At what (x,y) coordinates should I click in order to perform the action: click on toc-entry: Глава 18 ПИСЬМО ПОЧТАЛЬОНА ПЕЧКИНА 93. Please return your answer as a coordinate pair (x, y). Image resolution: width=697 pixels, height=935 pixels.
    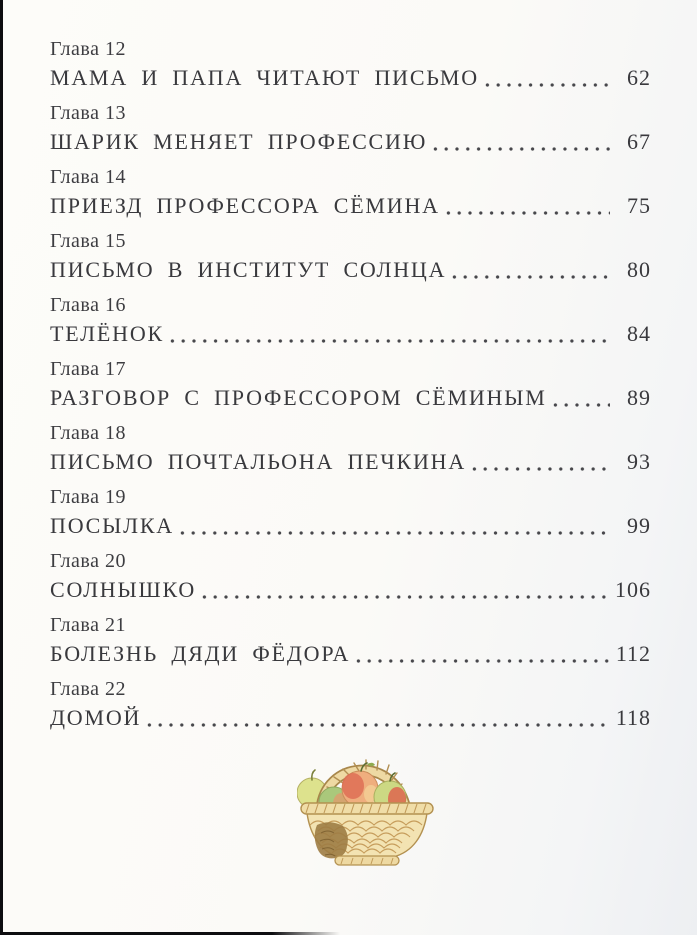
    Looking at the image, I should click on (350, 448).